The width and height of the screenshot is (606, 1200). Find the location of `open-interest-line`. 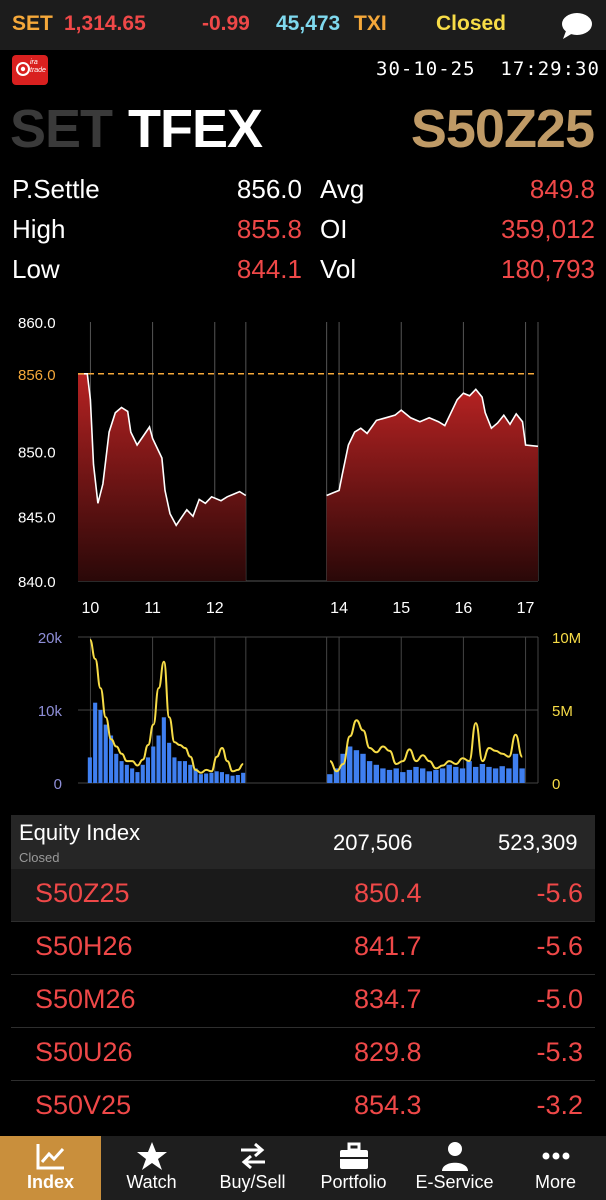

open-interest-line is located at coordinates (426, 746).